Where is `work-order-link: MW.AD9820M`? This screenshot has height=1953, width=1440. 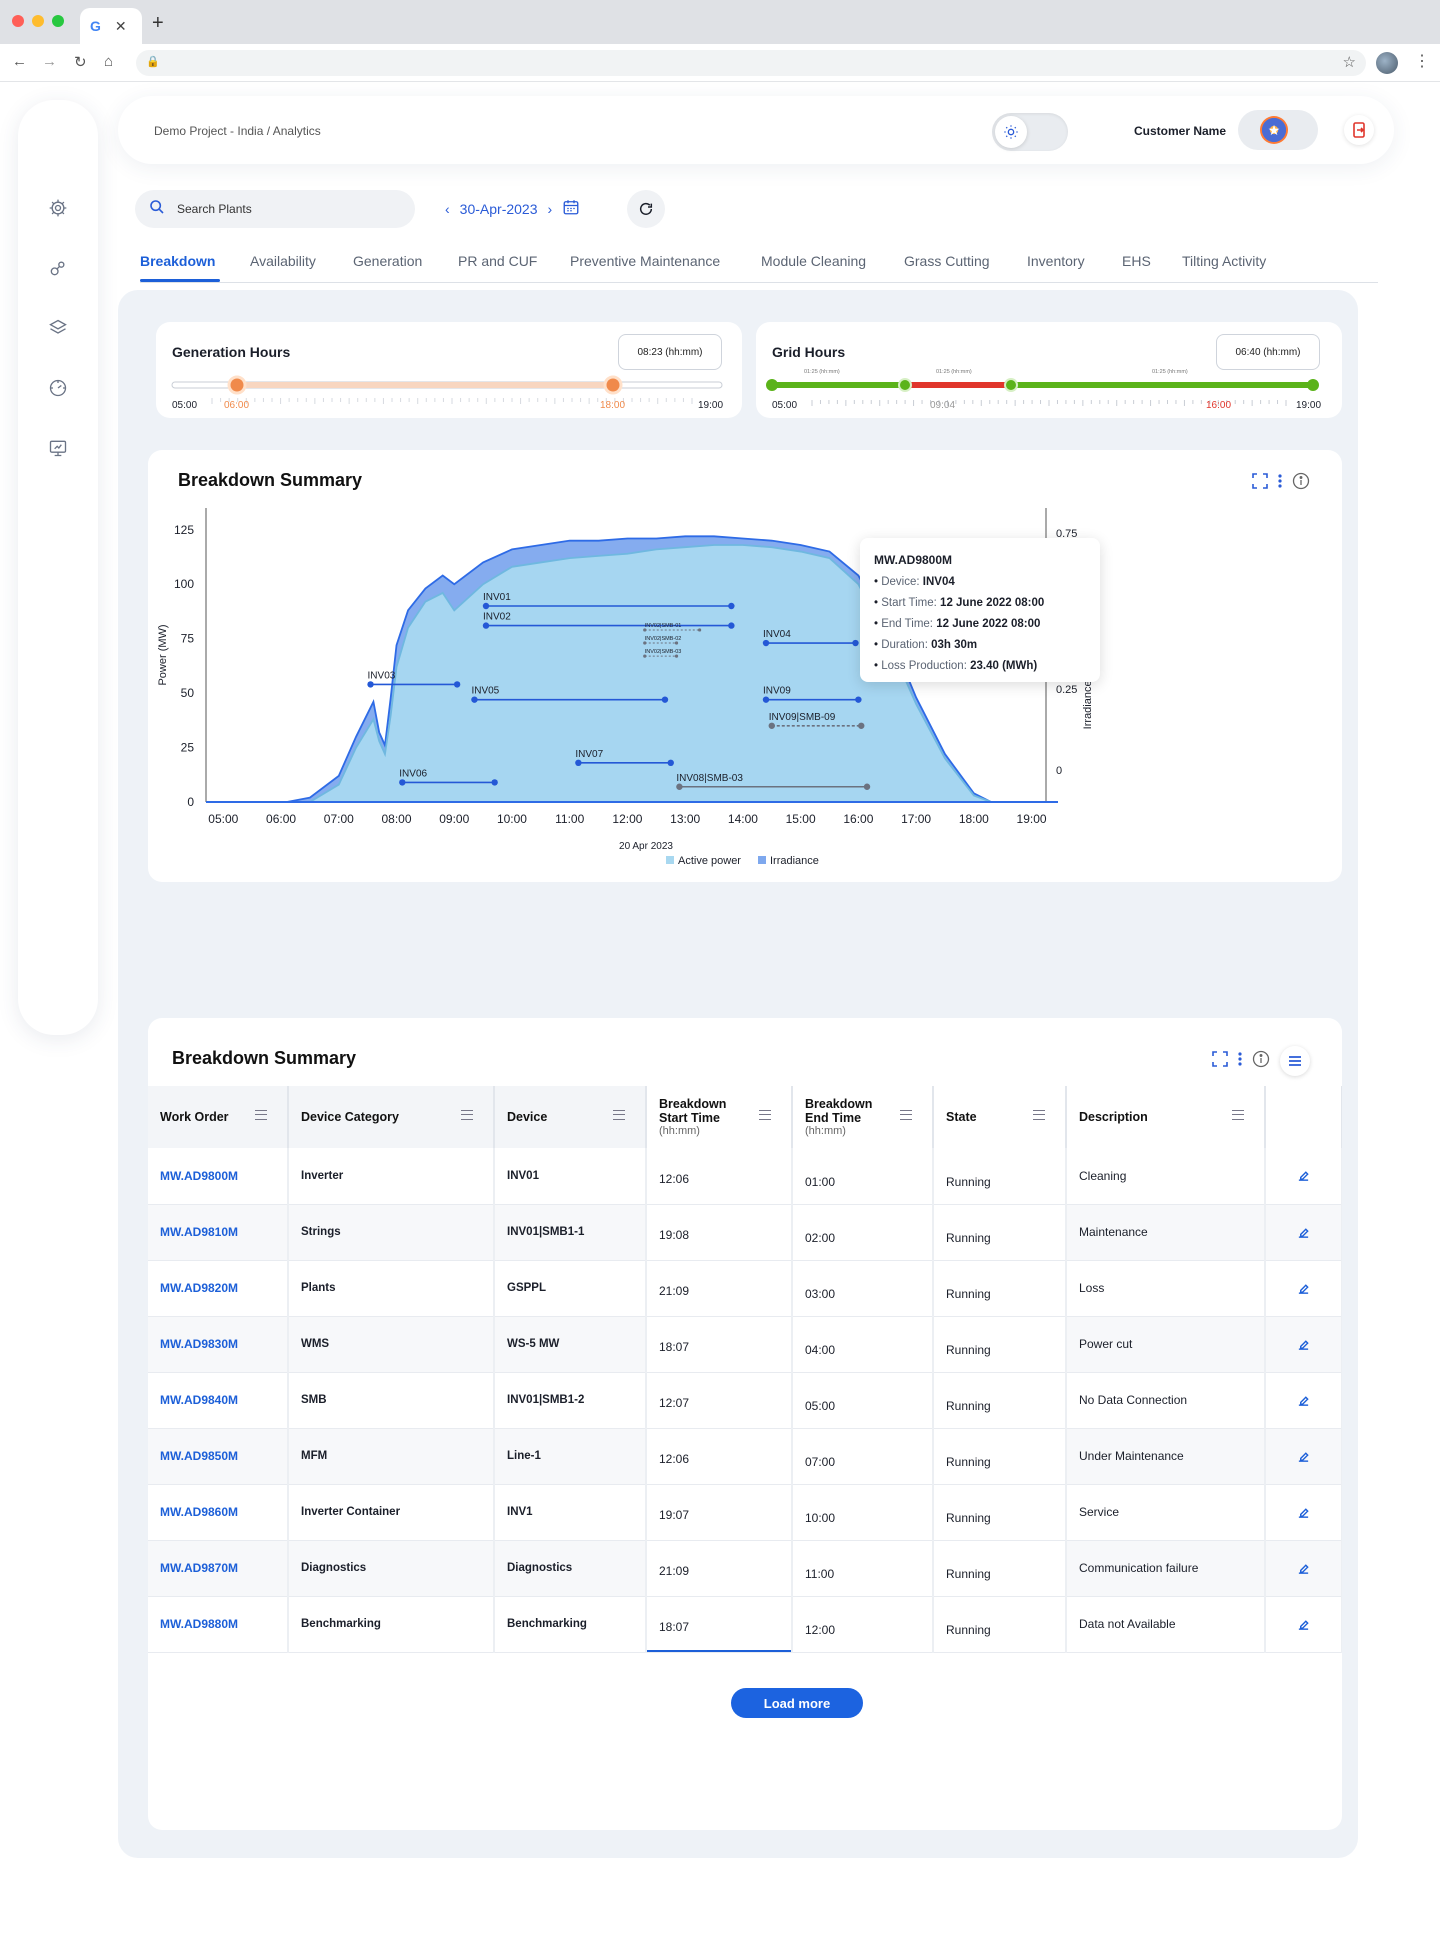
work-order-link: MW.AD9820M is located at coordinates (218, 1288).